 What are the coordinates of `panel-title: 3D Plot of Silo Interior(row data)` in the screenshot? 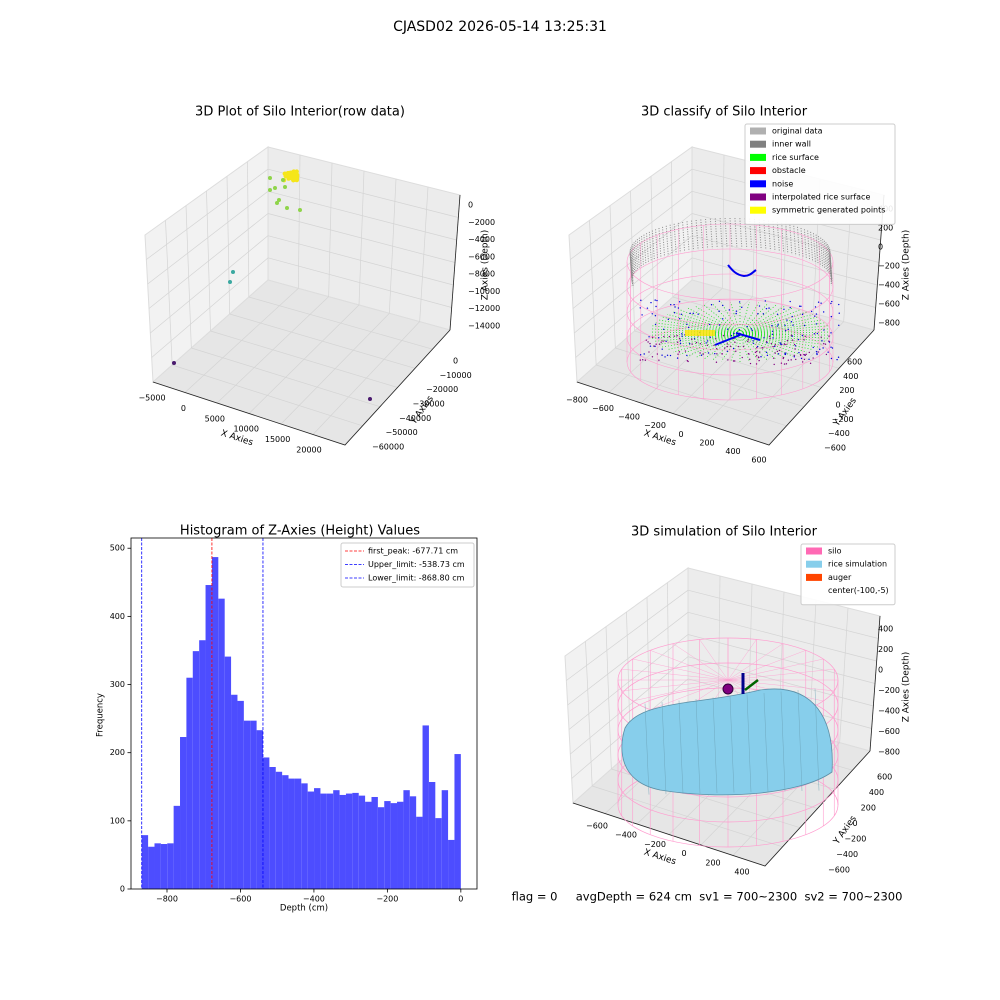 It's located at (300, 112).